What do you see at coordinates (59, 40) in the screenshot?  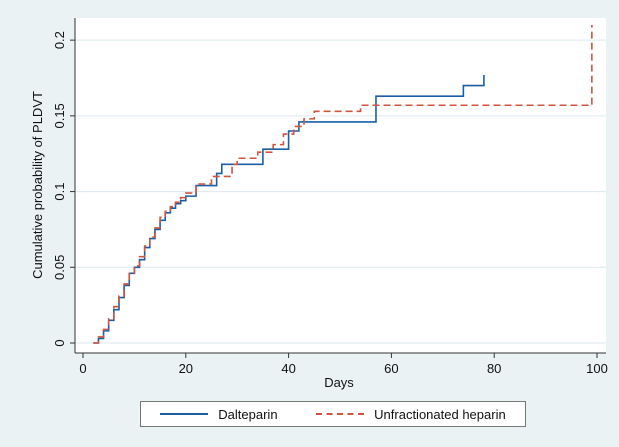 I see `y-tick-label-4: 0.2` at bounding box center [59, 40].